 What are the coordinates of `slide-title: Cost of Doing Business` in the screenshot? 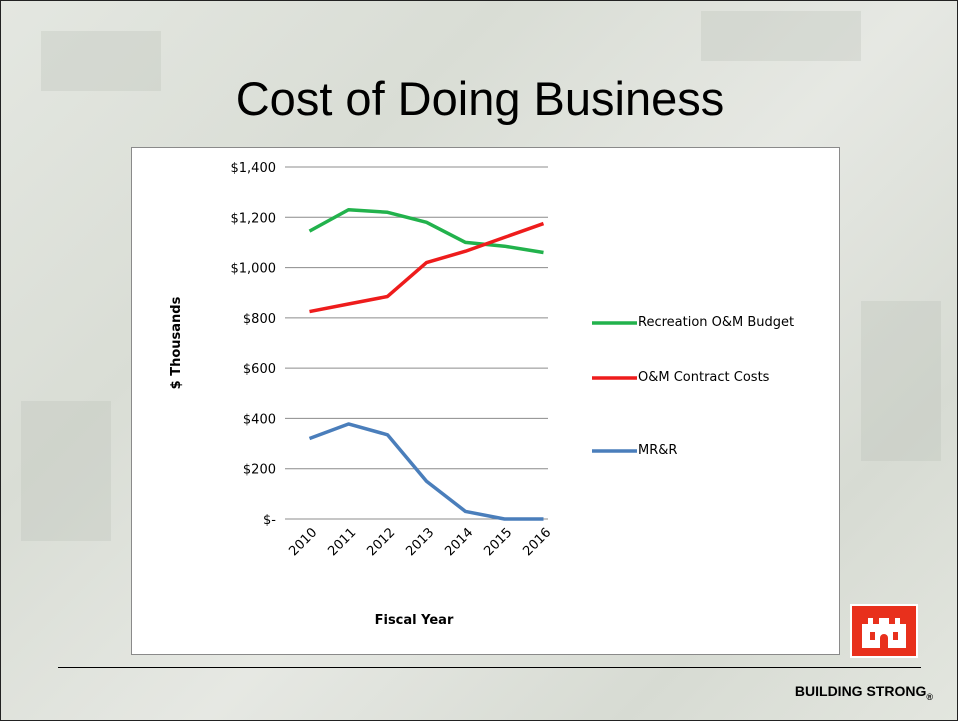 It's located at (480, 98).